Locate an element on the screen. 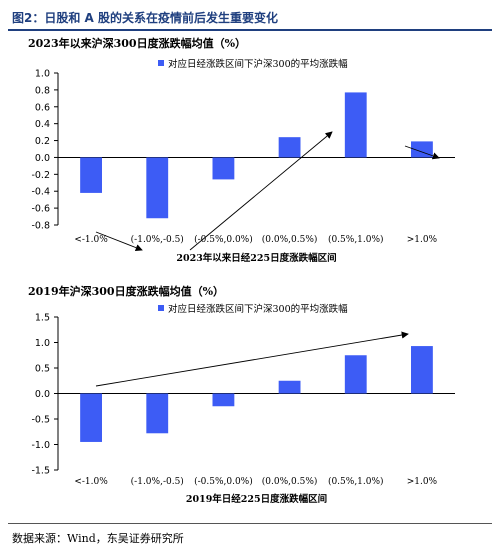  y-tick-label: 0.5 is located at coordinates (42, 369).